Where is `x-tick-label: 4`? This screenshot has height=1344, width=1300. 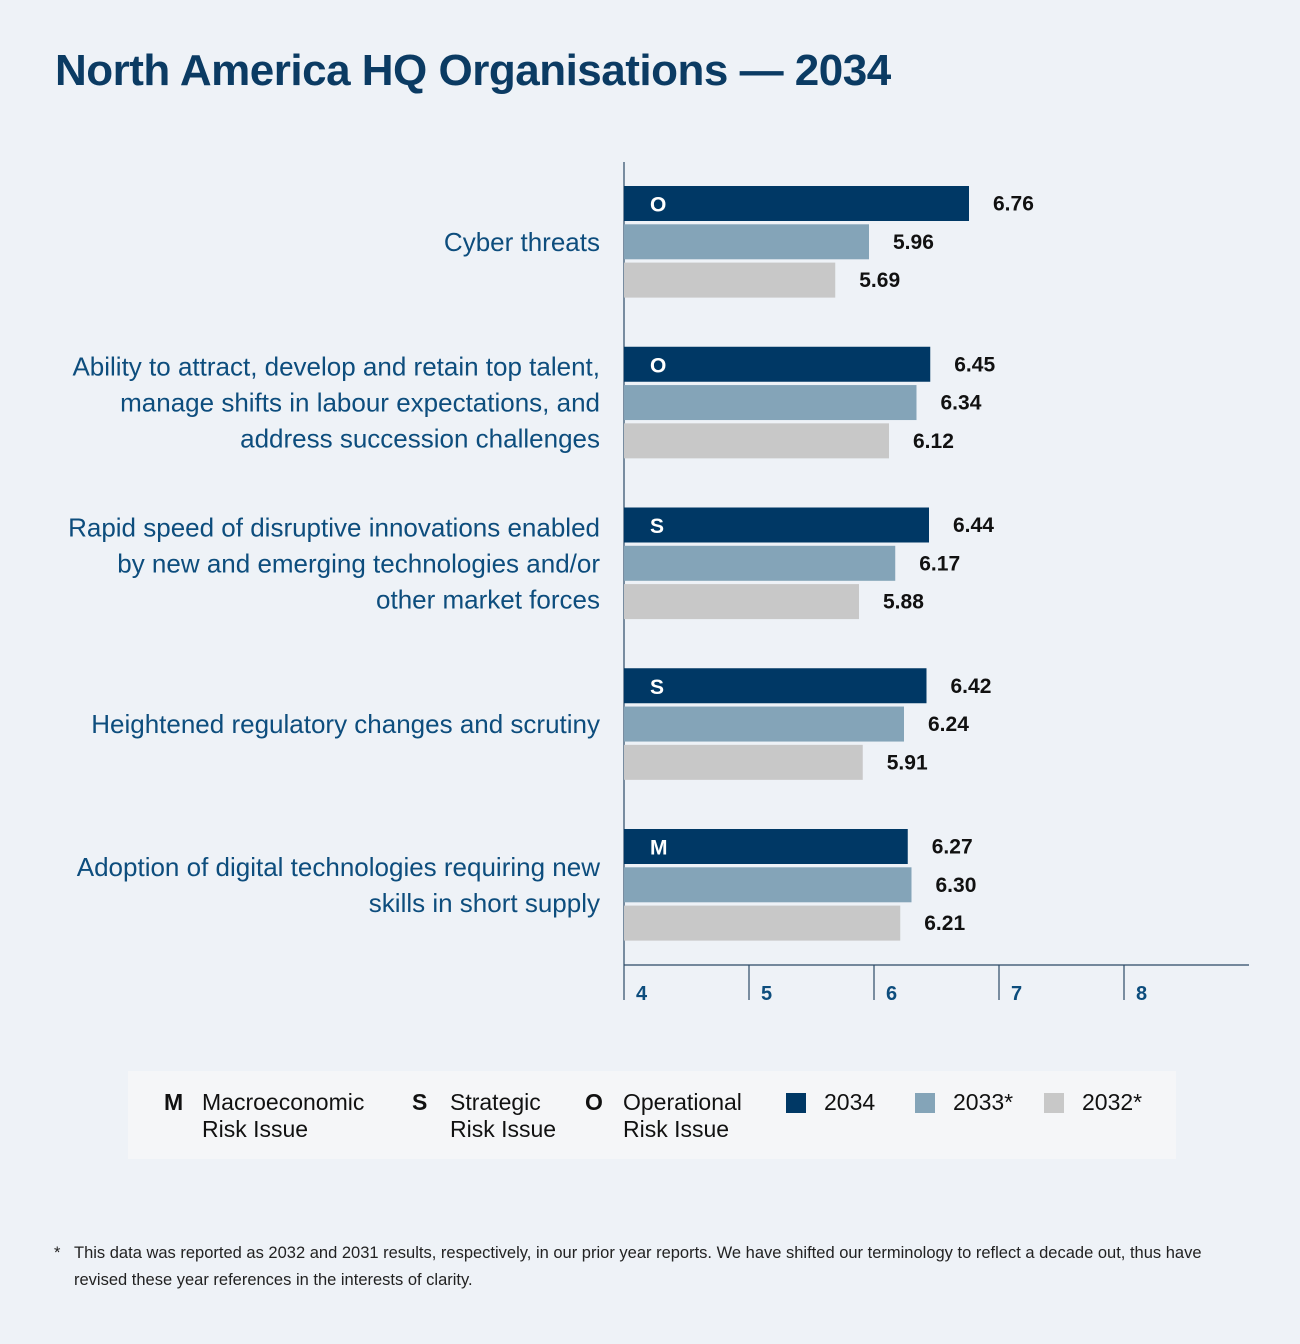 x-tick-label: 4 is located at coordinates (642, 994).